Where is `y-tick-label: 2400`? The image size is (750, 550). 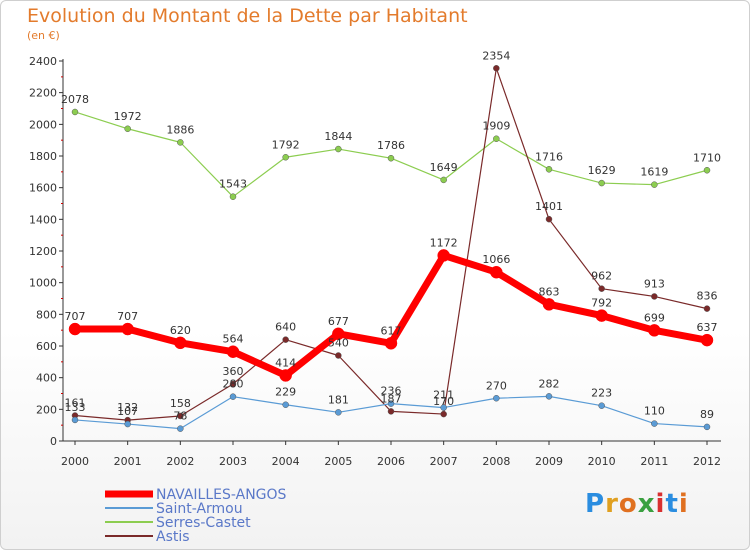 y-tick-label: 2400 is located at coordinates (43, 61).